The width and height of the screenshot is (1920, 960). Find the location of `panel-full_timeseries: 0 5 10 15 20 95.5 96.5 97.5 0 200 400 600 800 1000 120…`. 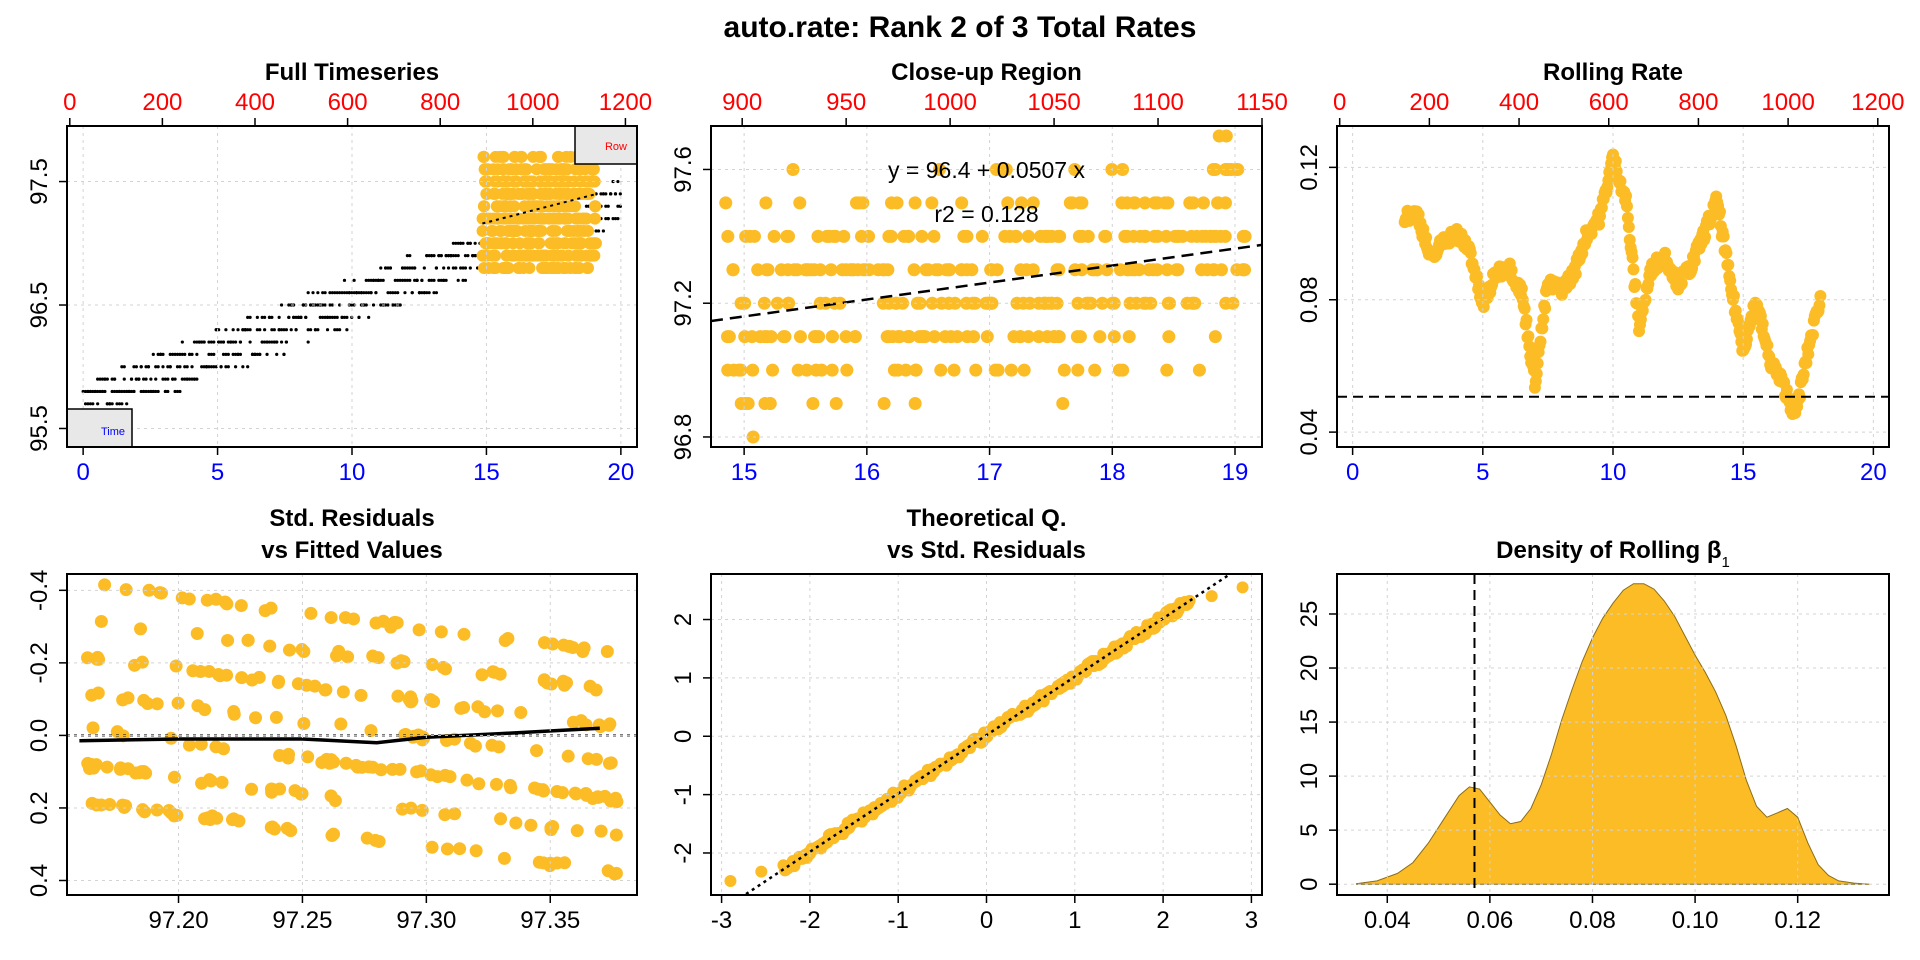

panel-full_timeseries: 0 5 10 15 20 95.5 96.5 97.5 0 200 400 600 800 1000 120… is located at coordinates (339, 272).